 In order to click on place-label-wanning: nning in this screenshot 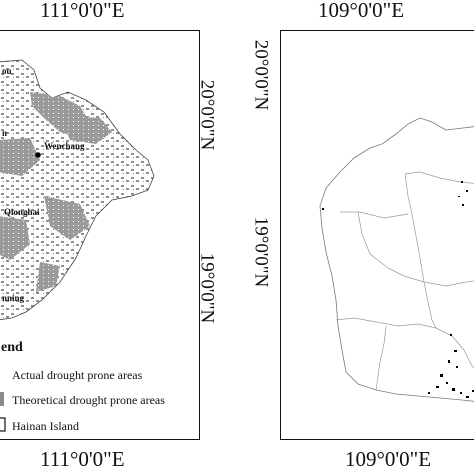, I will do `click(13, 298)`.